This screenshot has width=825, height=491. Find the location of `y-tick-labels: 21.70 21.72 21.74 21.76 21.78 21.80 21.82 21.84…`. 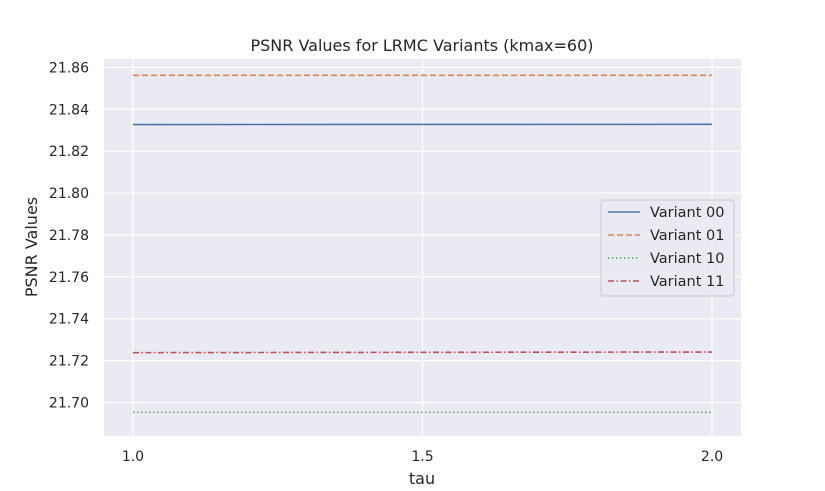

y-tick-labels: 21.70 21.72 21.74 21.76 21.78 21.80 21.82 21.84… is located at coordinates (69, 235).